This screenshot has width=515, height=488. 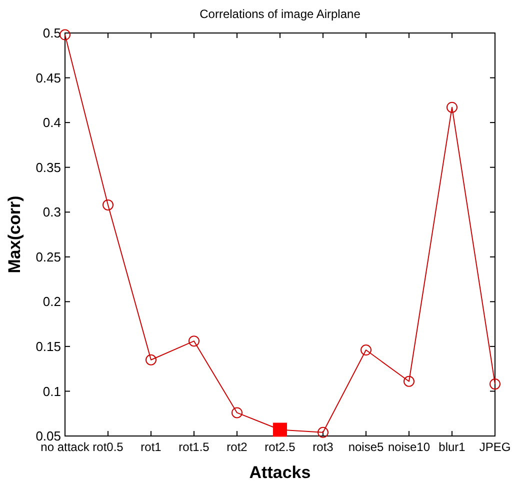 I want to click on y-tick-label: 0.3, so click(x=51, y=212).